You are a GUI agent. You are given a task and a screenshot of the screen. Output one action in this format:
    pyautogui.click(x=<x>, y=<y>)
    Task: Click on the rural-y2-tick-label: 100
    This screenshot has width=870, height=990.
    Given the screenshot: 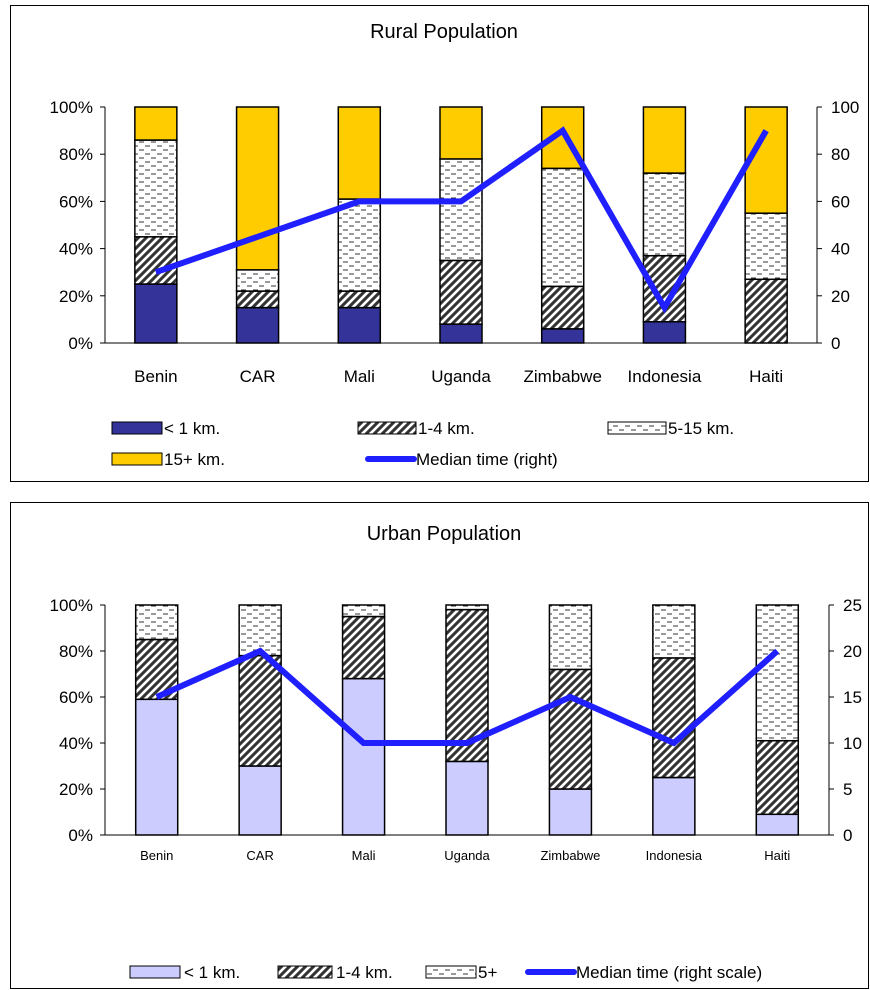 What is the action you would take?
    pyautogui.click(x=845, y=107)
    